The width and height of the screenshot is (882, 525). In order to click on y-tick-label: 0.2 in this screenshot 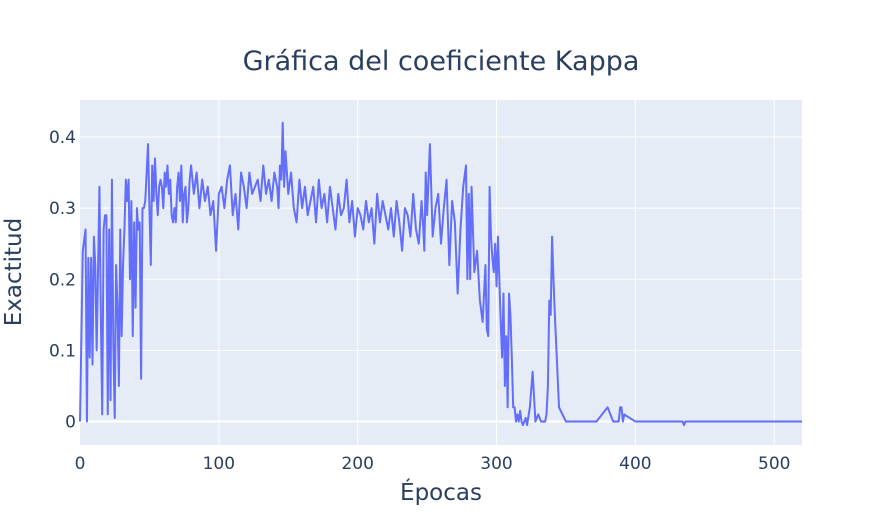, I will do `click(62, 280)`.